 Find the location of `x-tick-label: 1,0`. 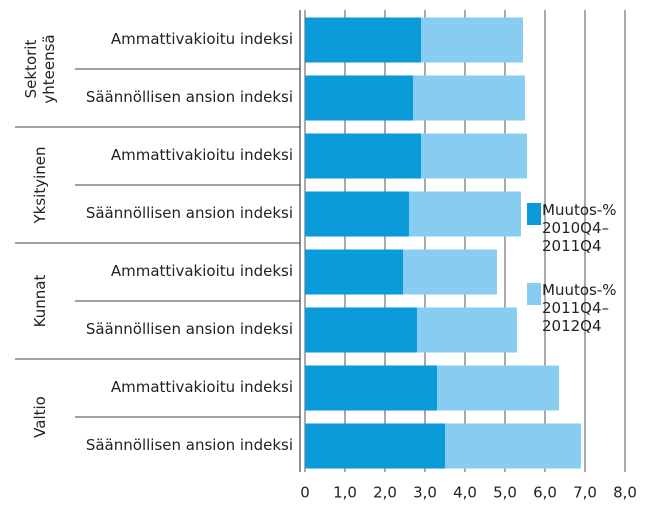

x-tick-label: 1,0 is located at coordinates (345, 493).